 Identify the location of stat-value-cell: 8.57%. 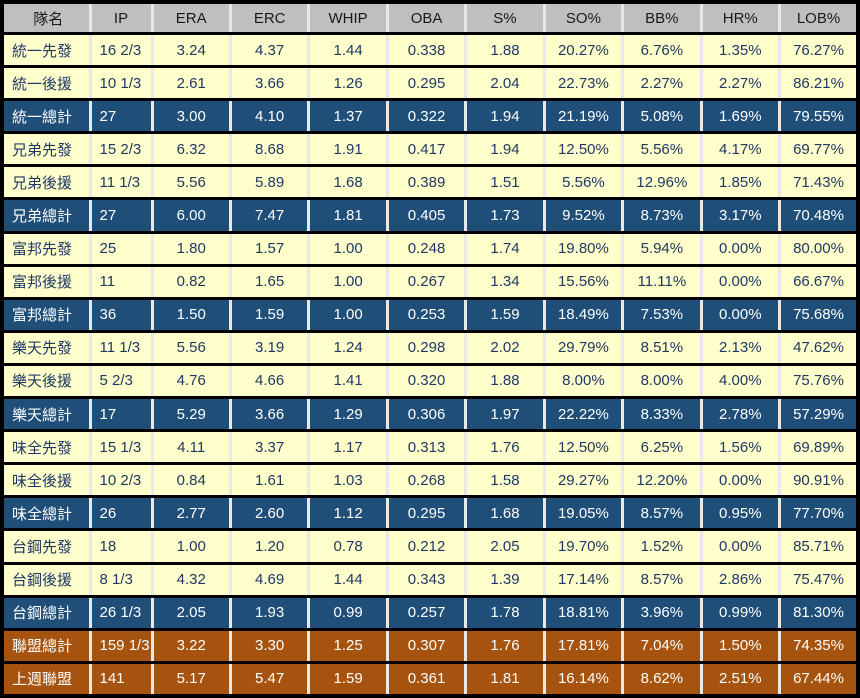
(662, 579).